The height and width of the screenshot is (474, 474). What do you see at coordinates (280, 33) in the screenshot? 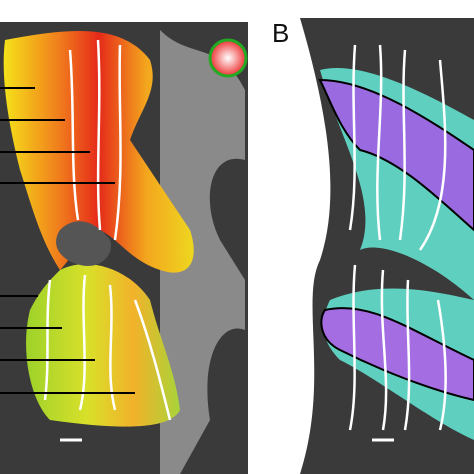
I see `panel-label: B` at bounding box center [280, 33].